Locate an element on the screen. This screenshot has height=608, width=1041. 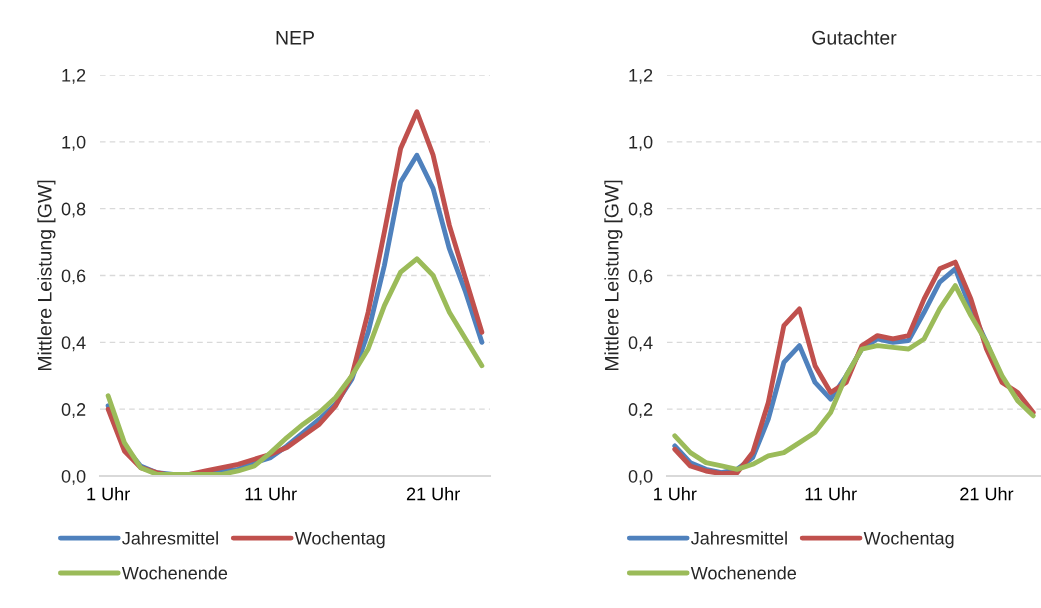
chart-title: Gutachter is located at coordinates (854, 37).